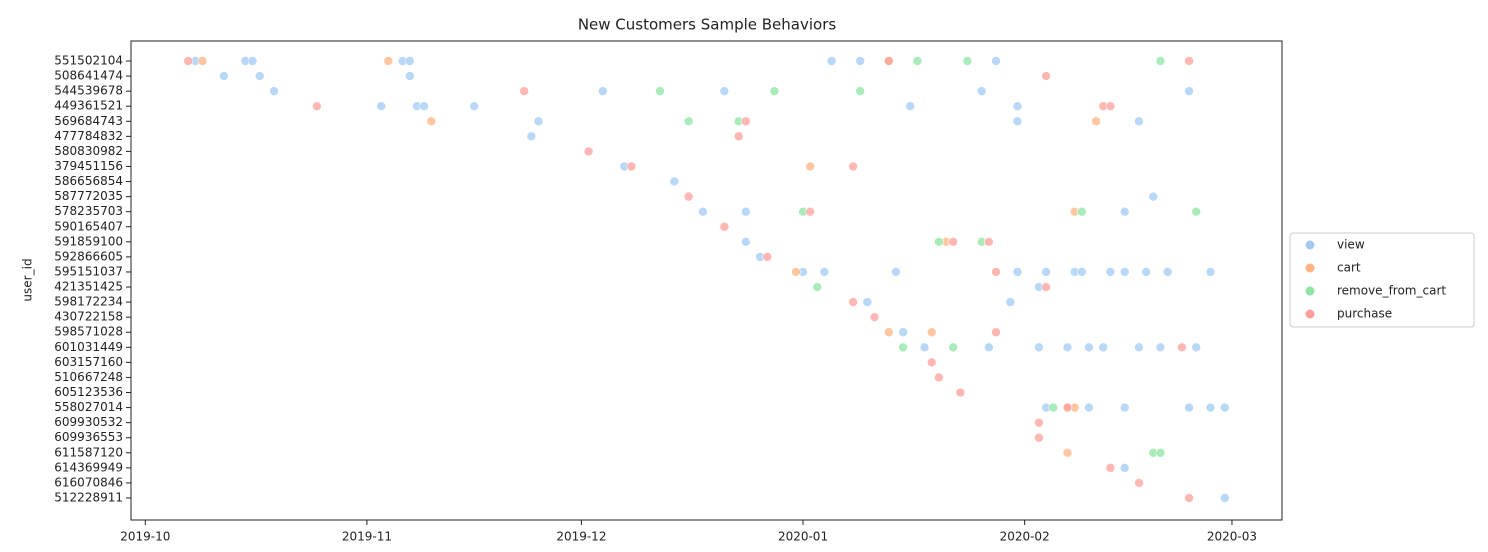  I want to click on legend-label: remove_from_cart, so click(1391, 291).